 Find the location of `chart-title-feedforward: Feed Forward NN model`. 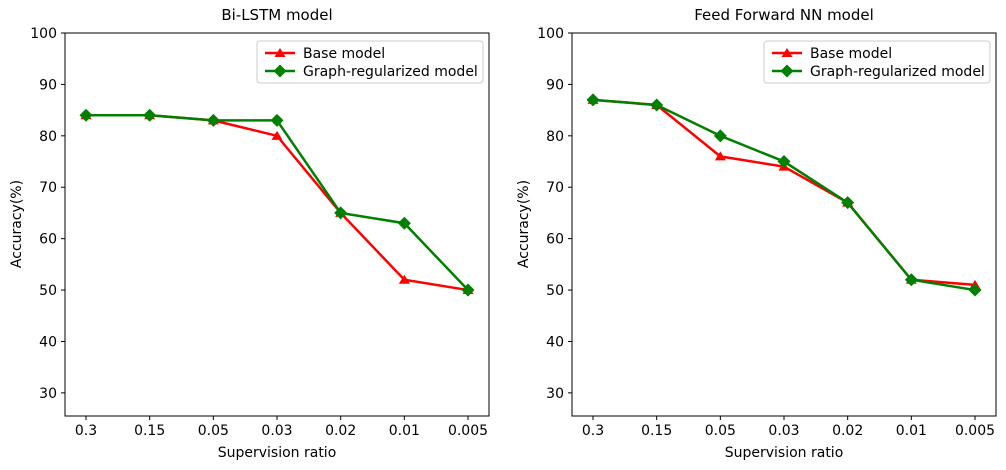

chart-title-feedforward: Feed Forward NN model is located at coordinates (784, 15).